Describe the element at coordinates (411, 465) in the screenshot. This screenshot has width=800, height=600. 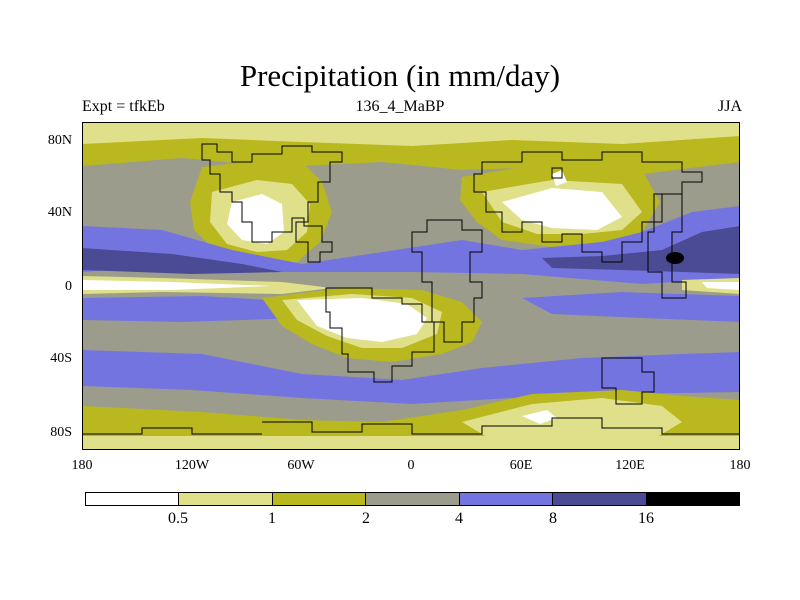
I see `x-tick-label: 0` at that location.